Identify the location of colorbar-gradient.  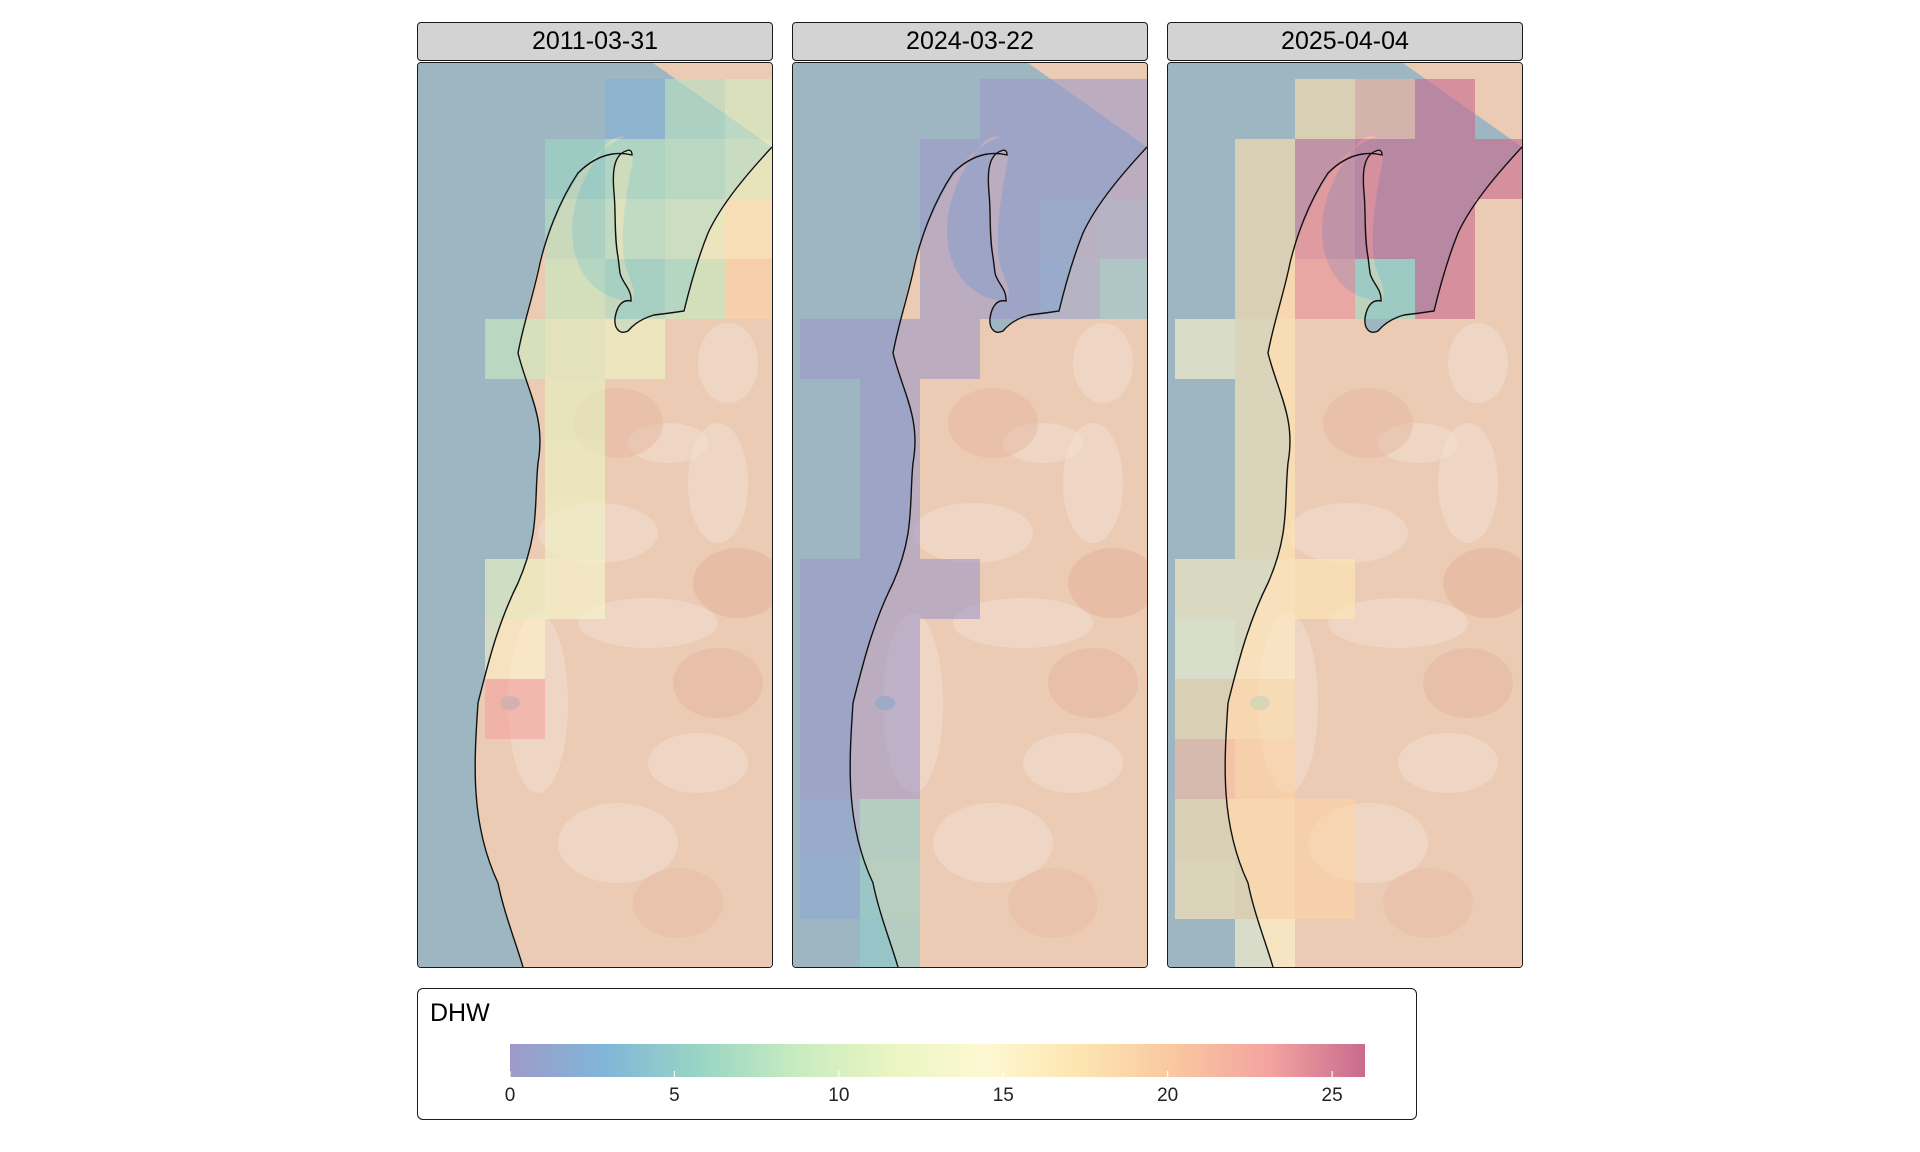
(937, 1060).